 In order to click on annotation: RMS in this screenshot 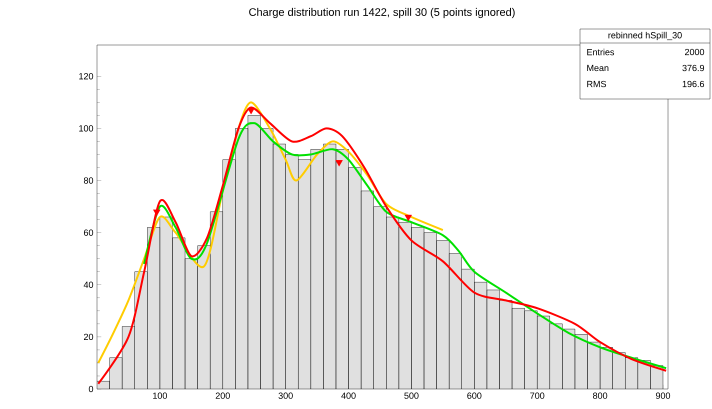, I will do `click(596, 84)`.